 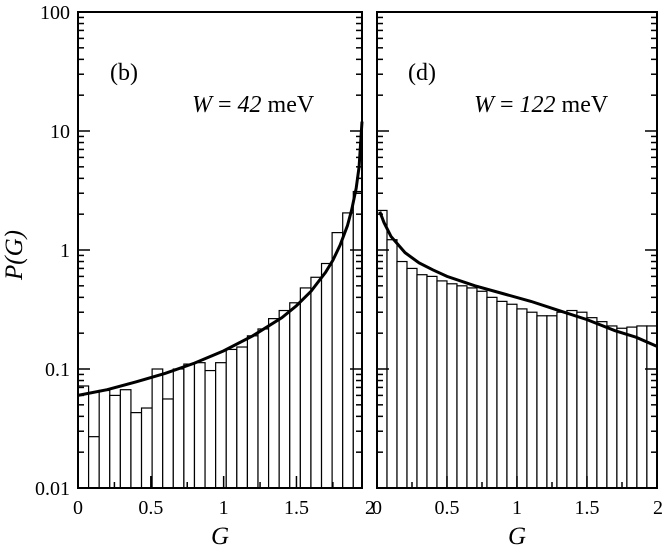 I want to click on panel-tag: (b), so click(x=124, y=73).